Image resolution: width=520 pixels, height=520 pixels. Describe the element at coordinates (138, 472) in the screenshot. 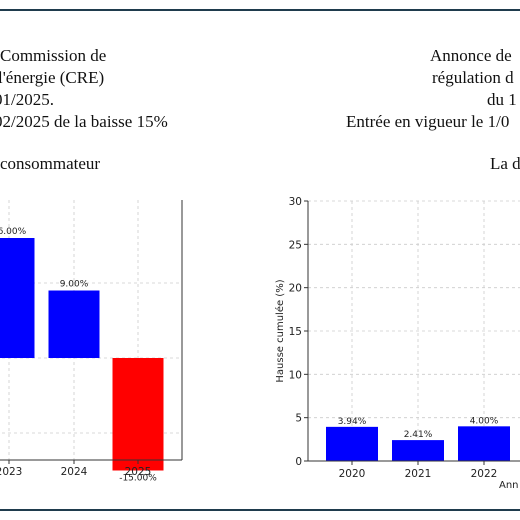

I see `left-chart-x-tick-2025: 2025` at that location.